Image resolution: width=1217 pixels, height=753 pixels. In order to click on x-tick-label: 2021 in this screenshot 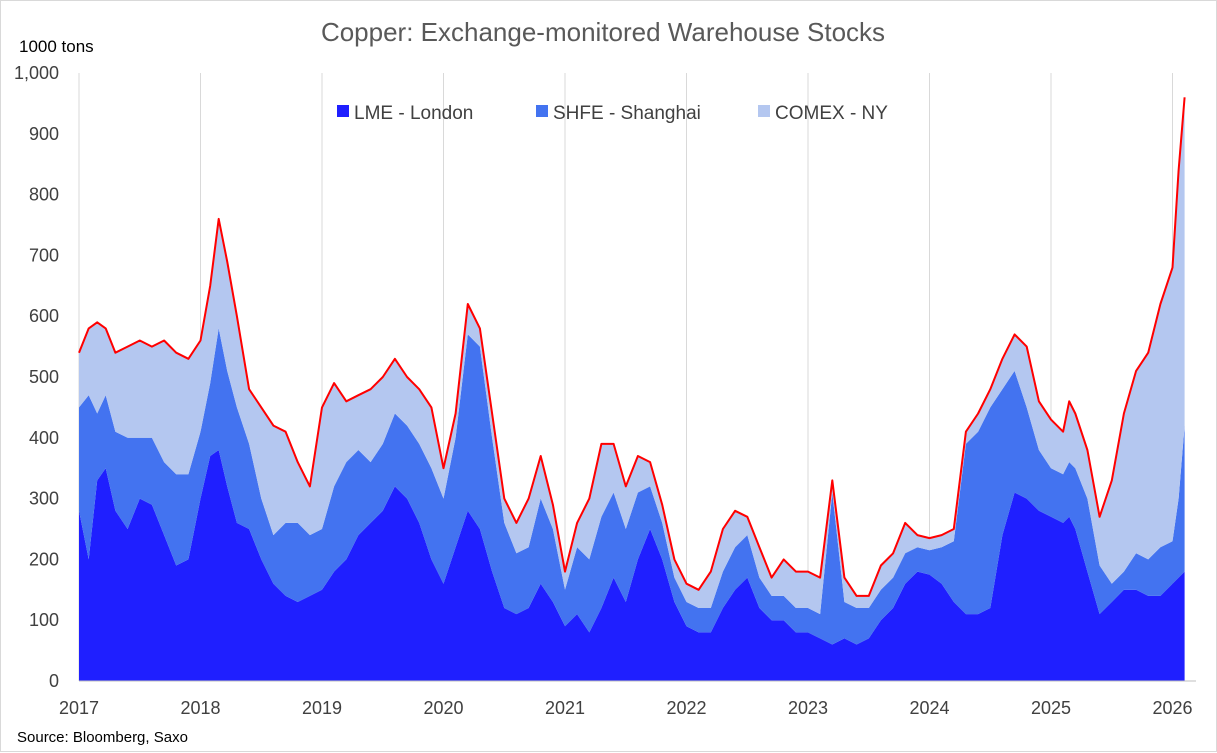, I will do `click(565, 708)`.